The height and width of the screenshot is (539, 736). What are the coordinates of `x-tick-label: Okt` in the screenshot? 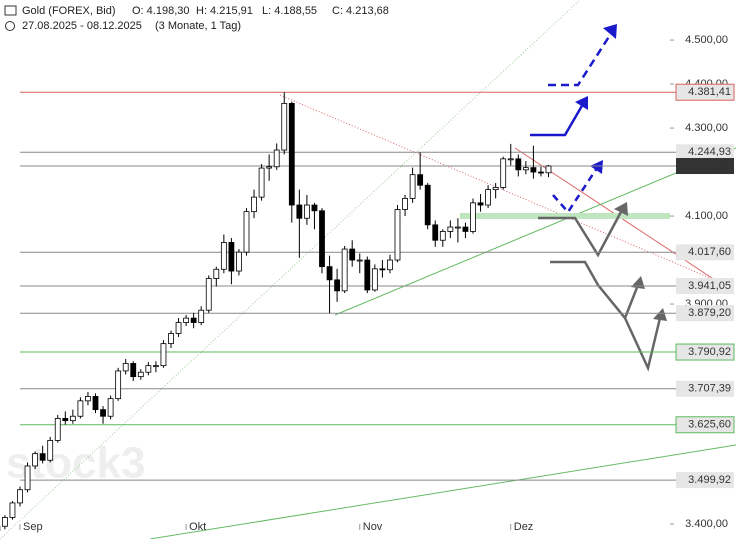 It's located at (197, 527).